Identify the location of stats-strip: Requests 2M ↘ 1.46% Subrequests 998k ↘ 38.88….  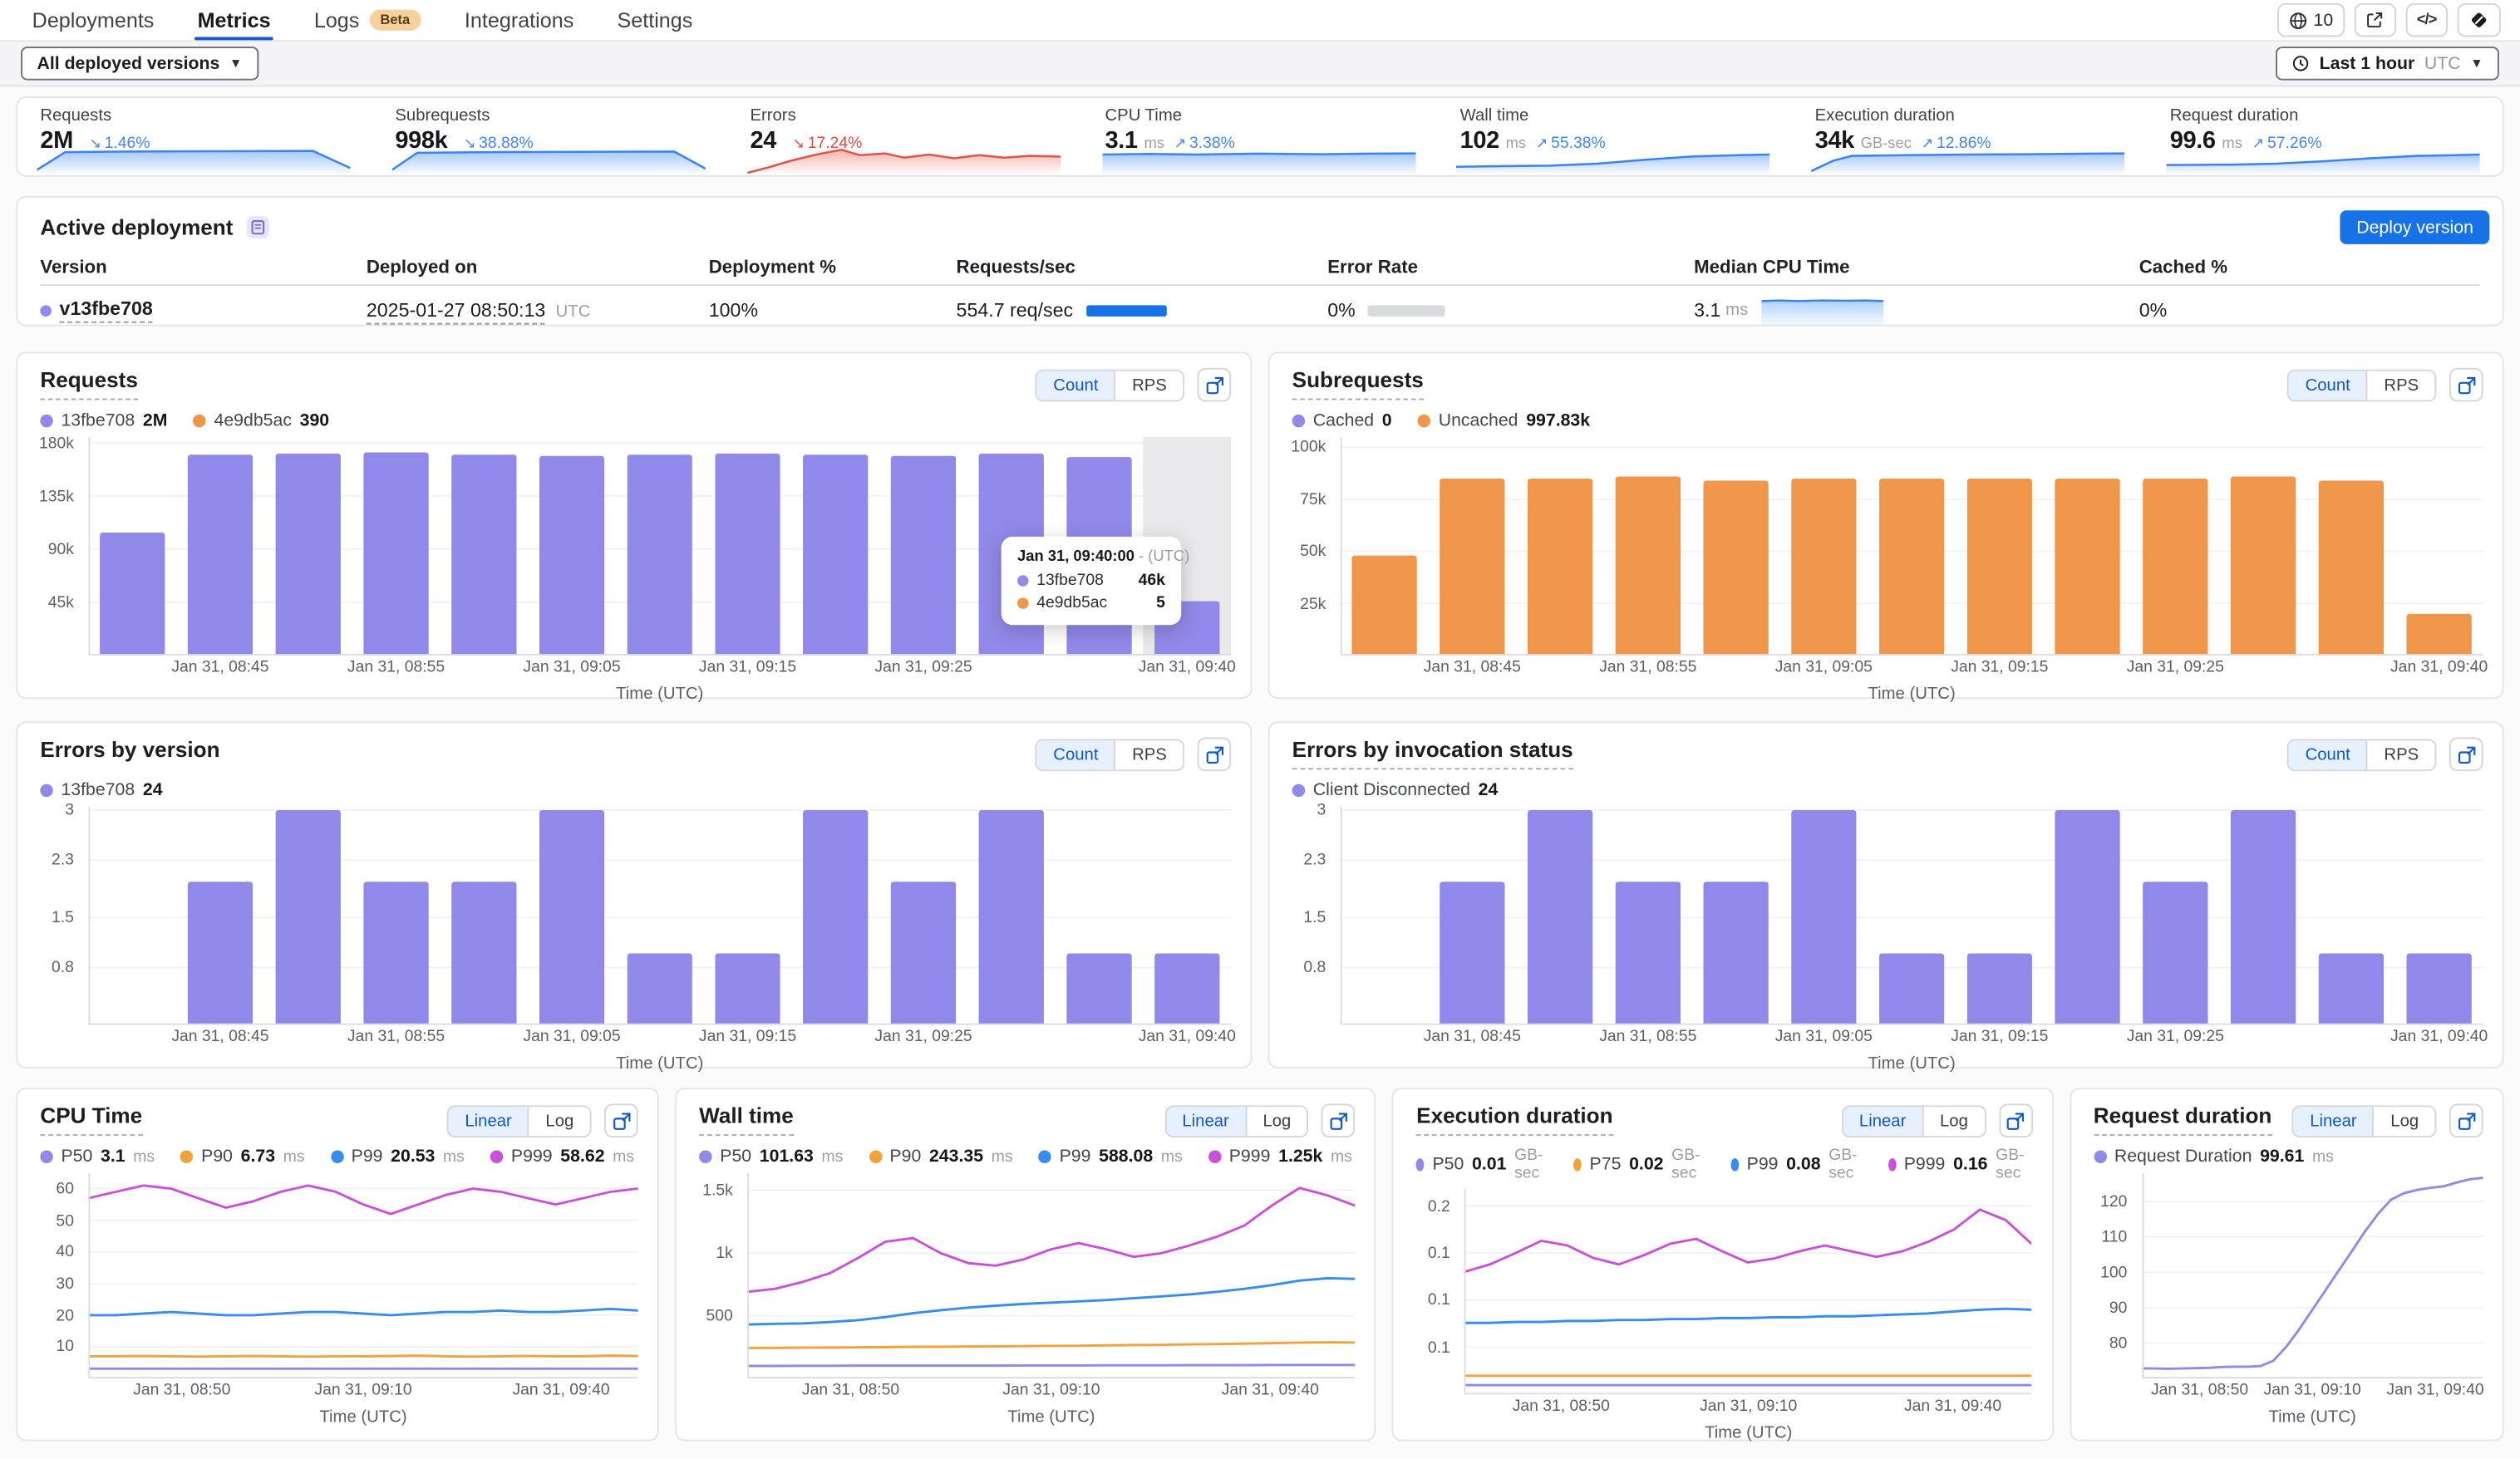
(1260, 136).